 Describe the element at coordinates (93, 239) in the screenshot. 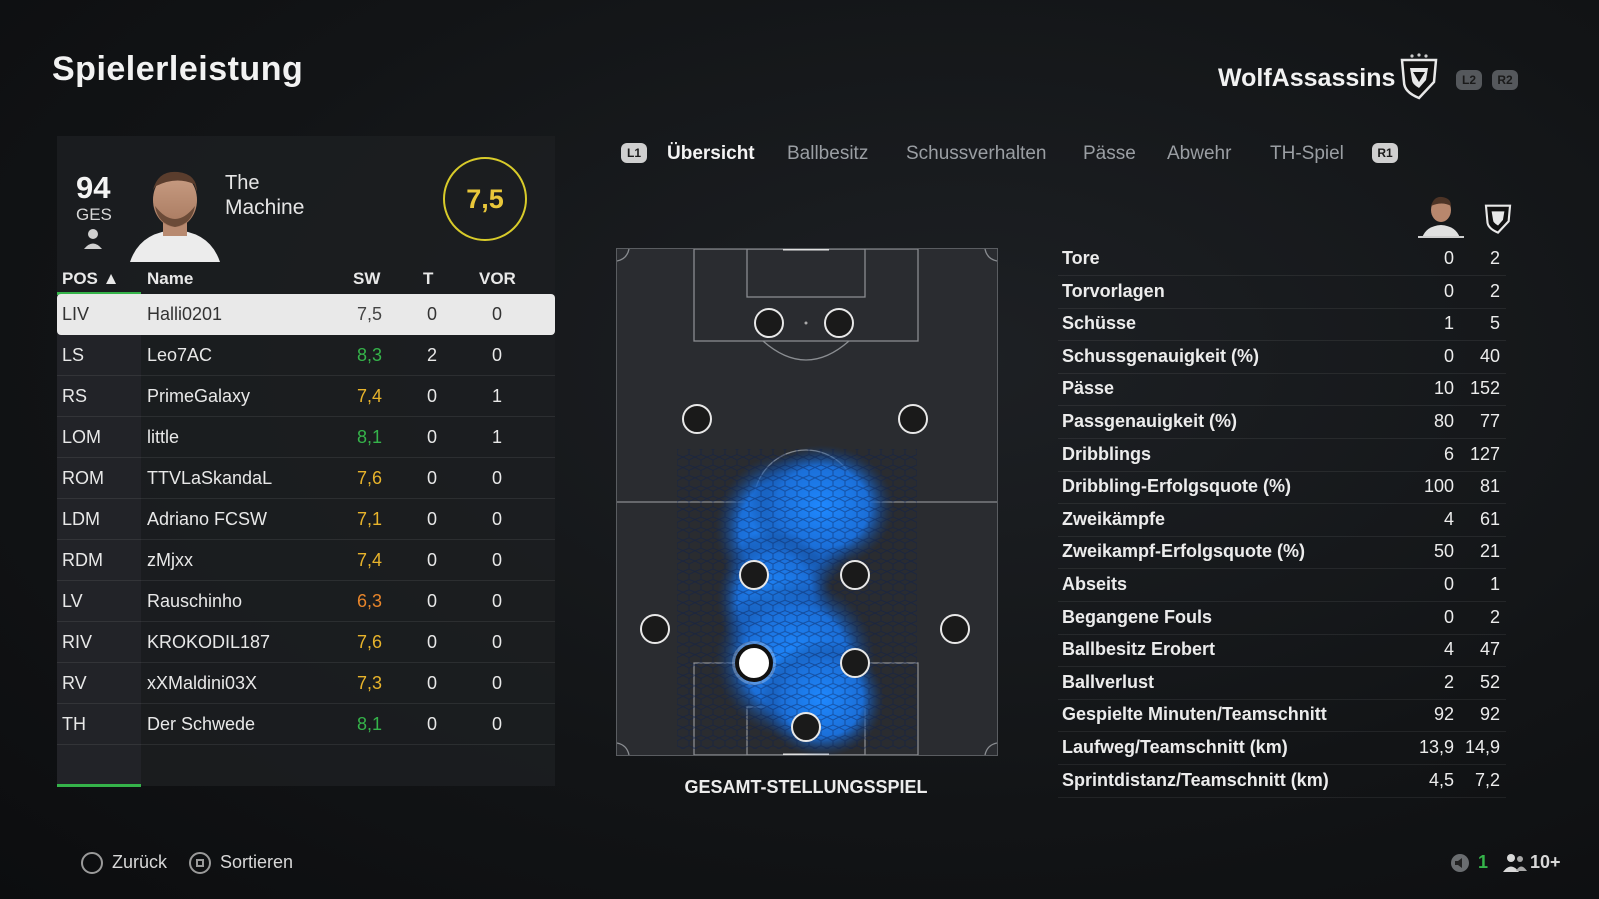

I see `person-icon` at that location.